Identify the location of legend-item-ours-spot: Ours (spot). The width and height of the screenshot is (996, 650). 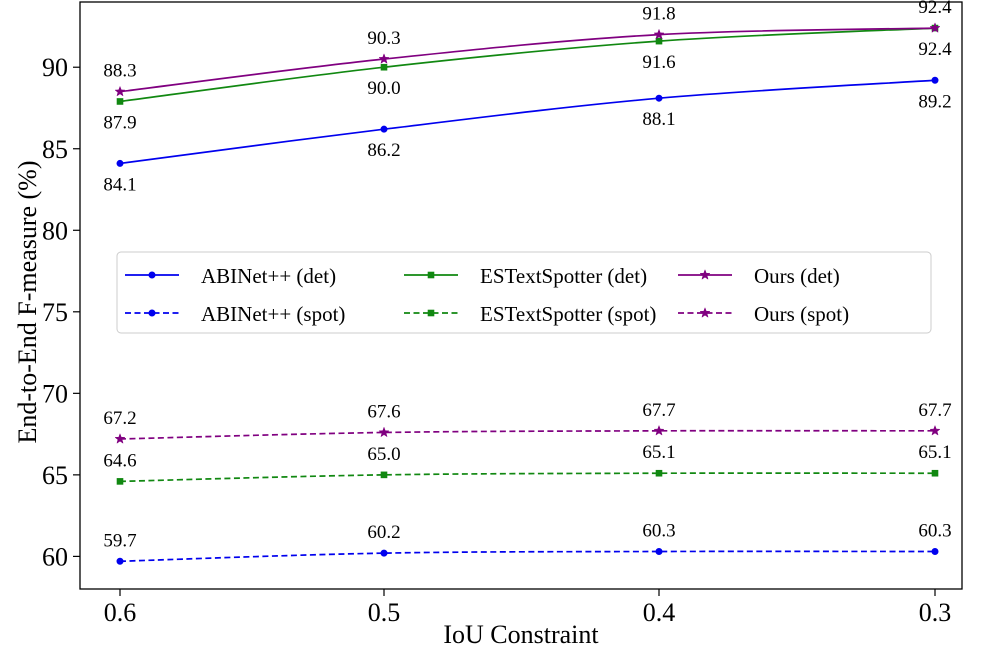
(763, 314).